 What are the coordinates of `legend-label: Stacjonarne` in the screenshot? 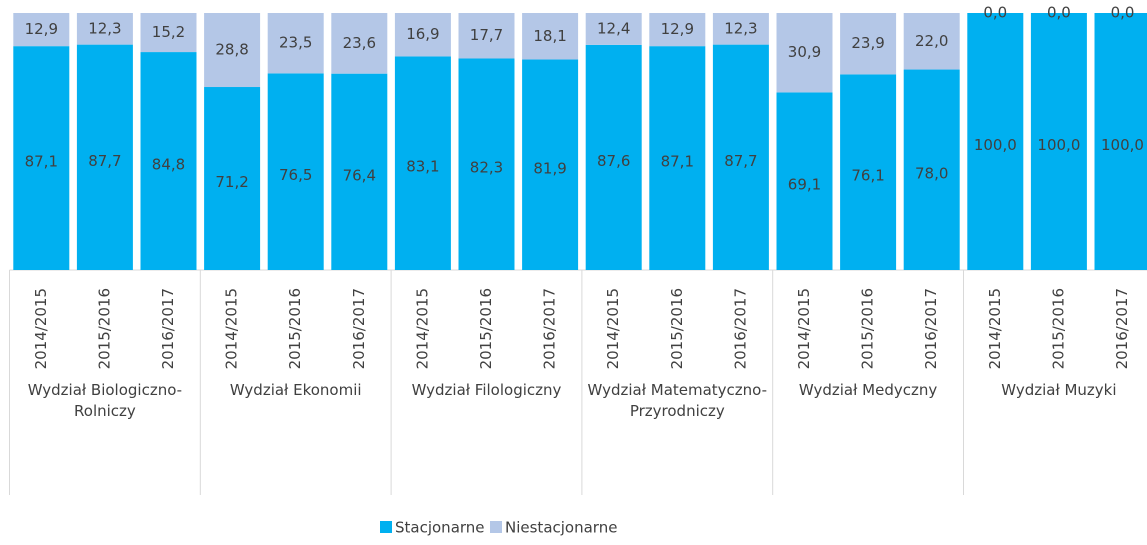 It's located at (440, 528).